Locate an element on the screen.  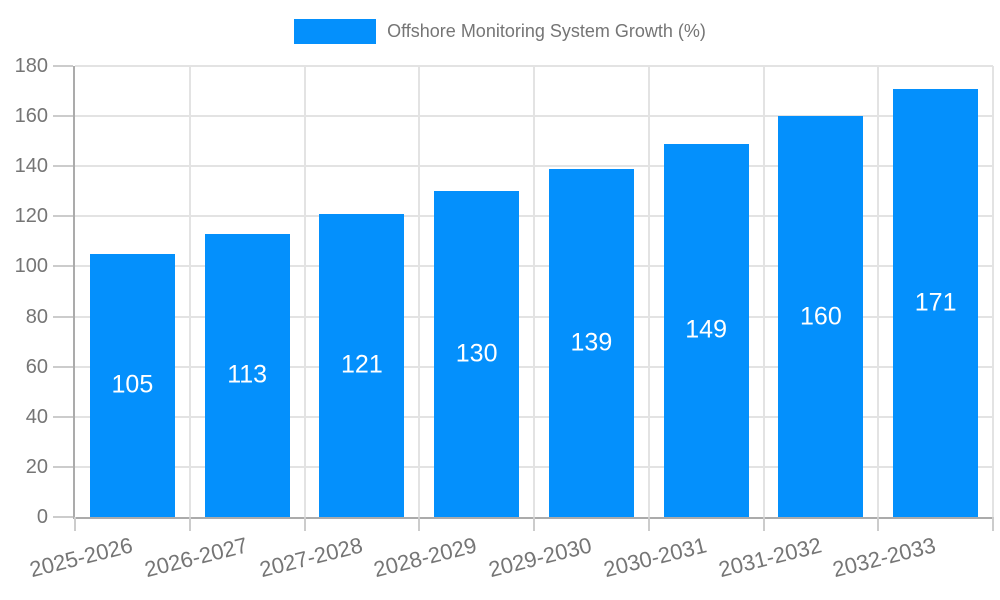
x-tick-label-text: 2032-2033 is located at coordinates (884, 557).